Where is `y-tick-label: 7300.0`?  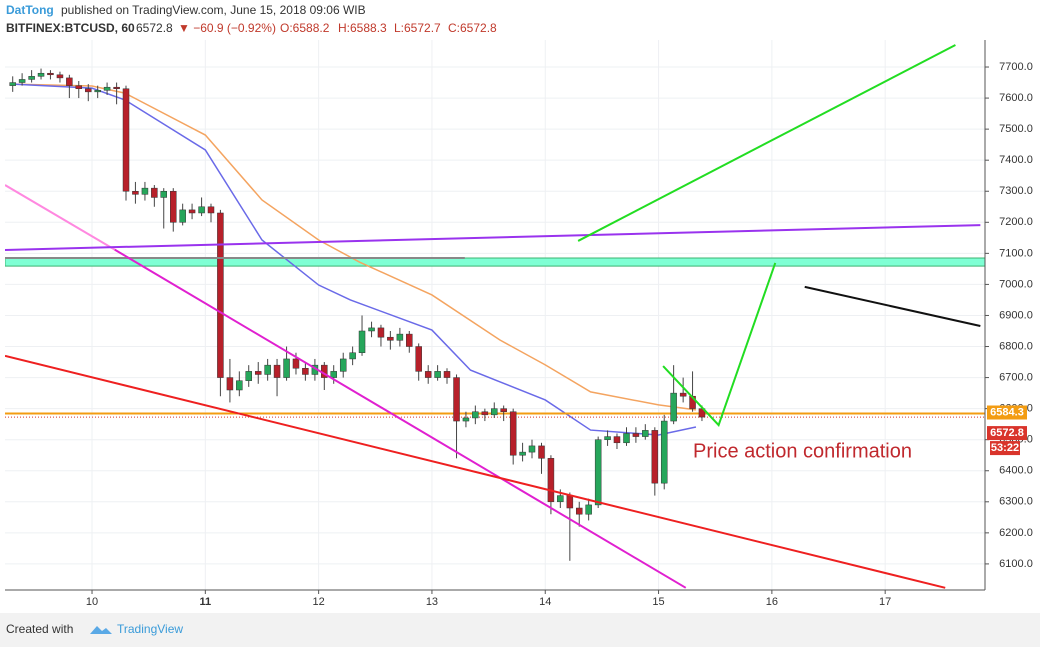 y-tick-label: 7300.0 is located at coordinates (1016, 191).